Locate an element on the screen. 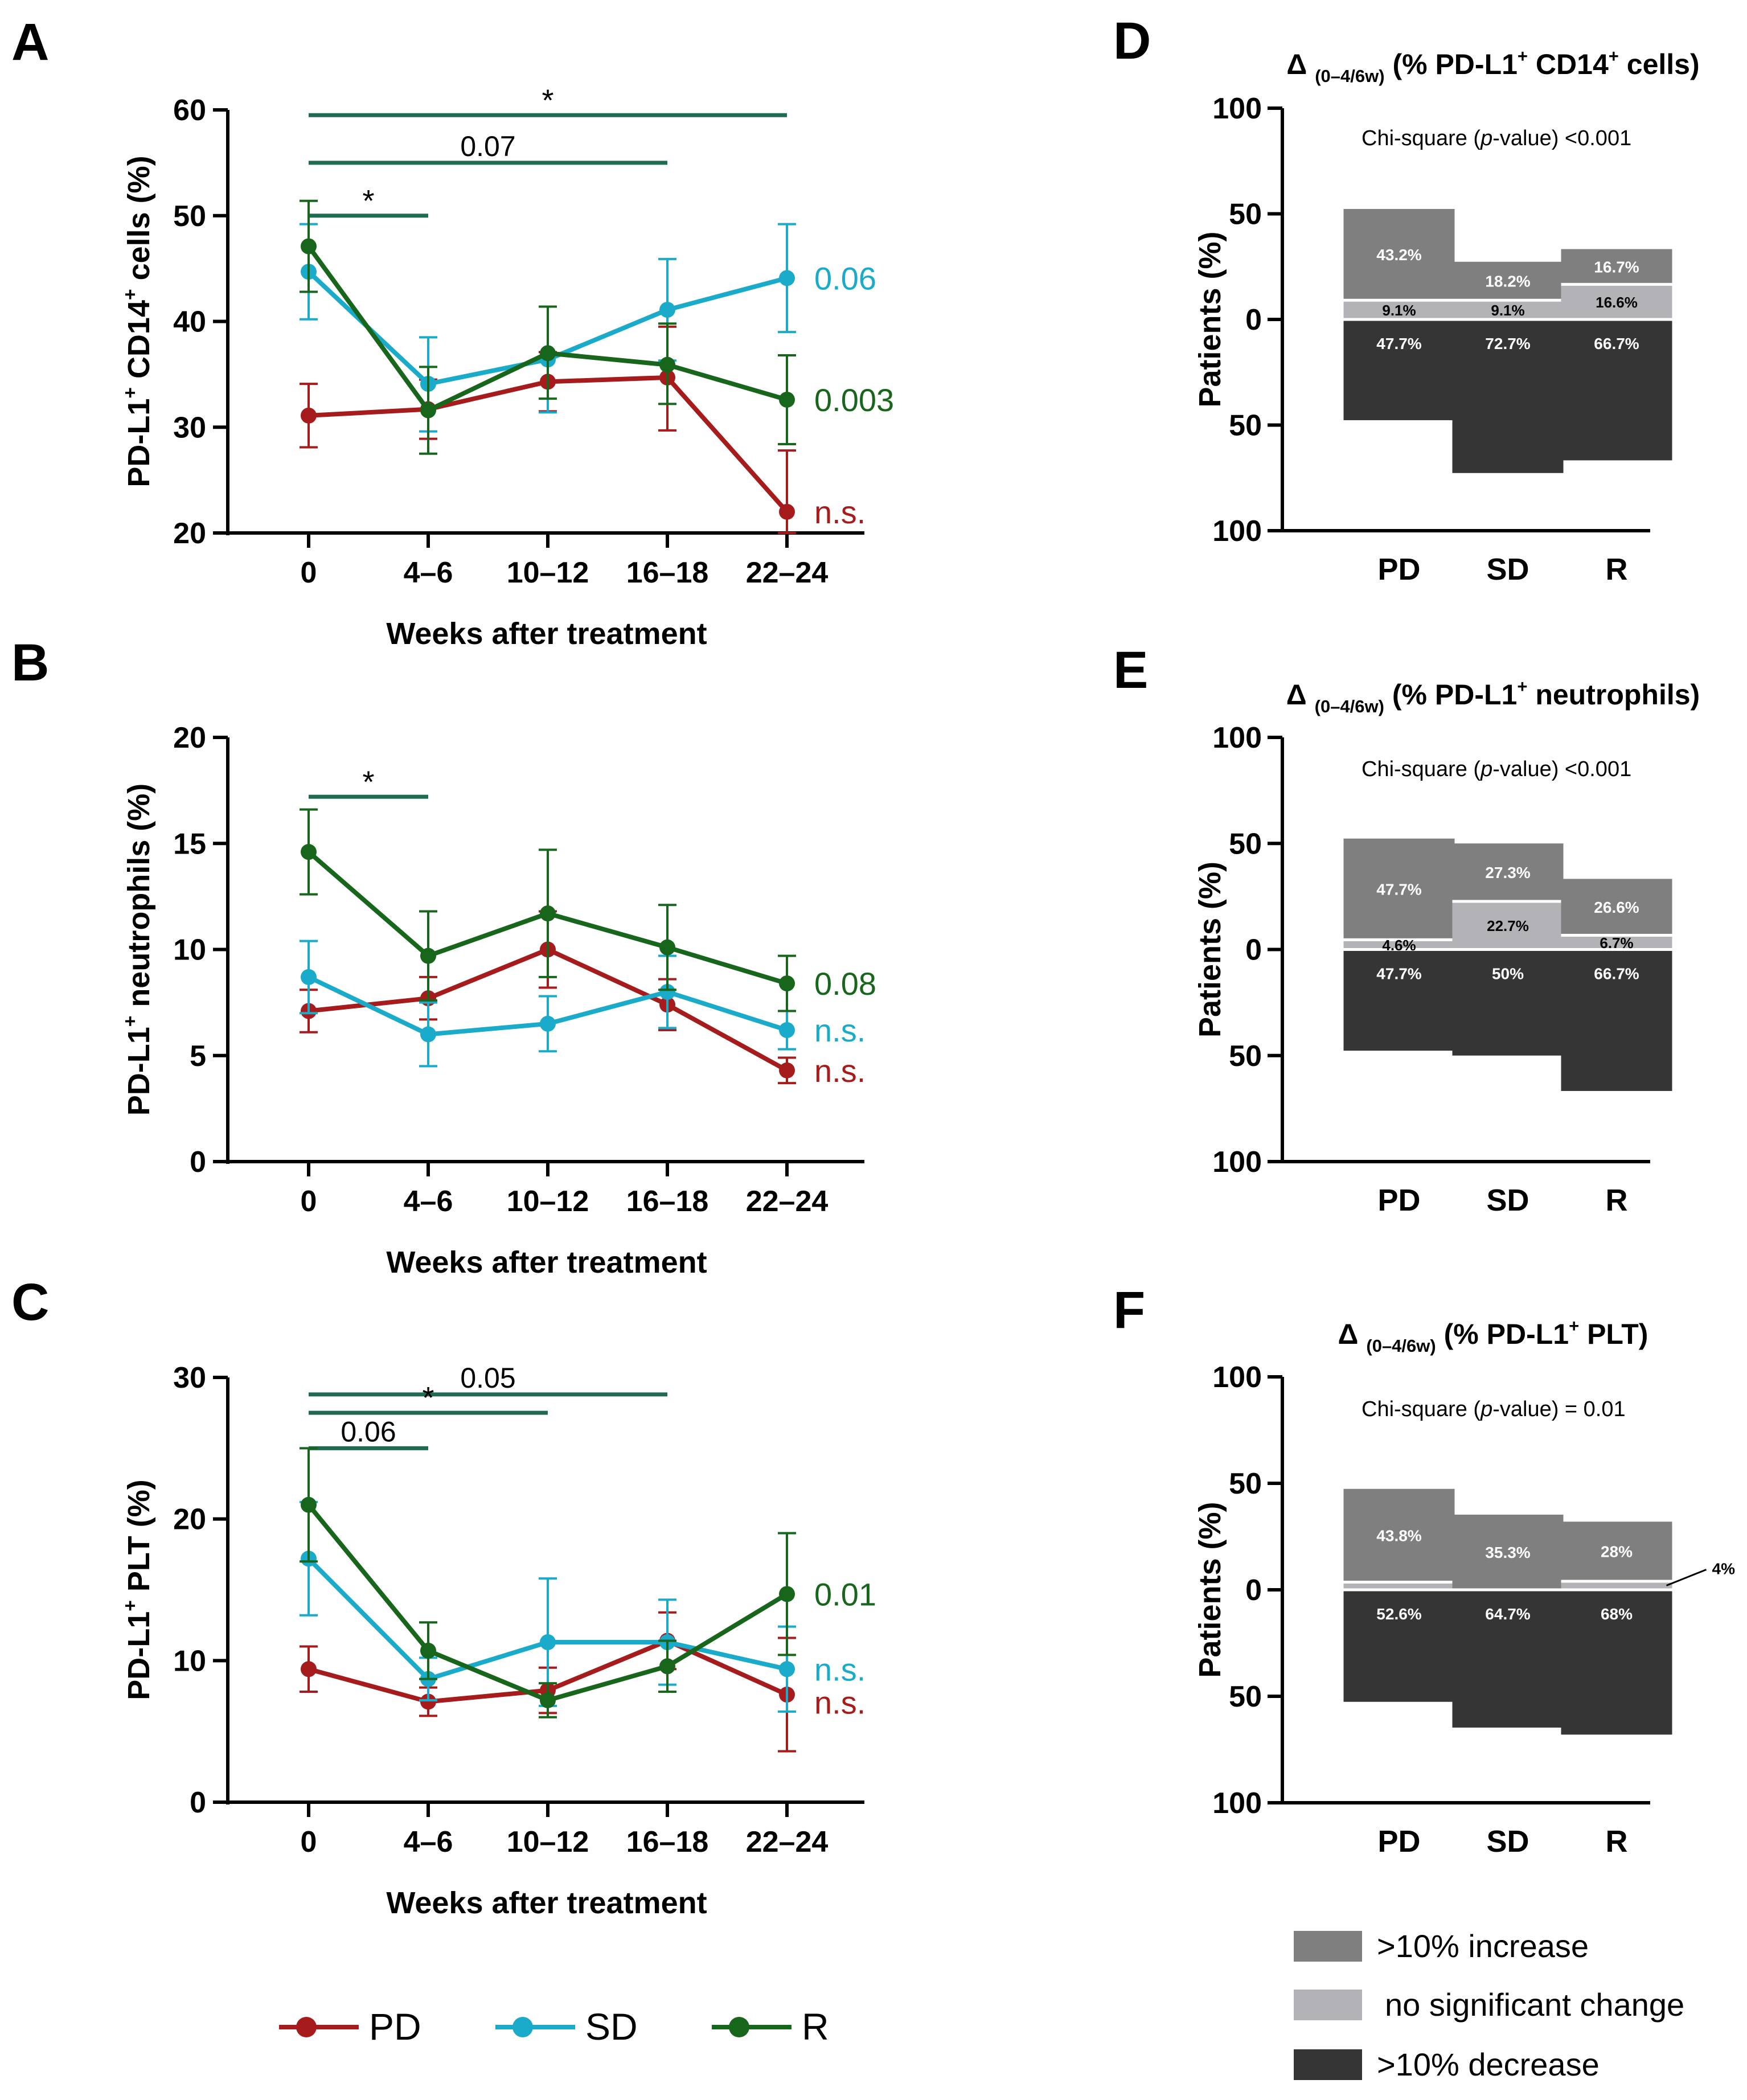  value-label-nochange: 6.7% is located at coordinates (1616, 942).